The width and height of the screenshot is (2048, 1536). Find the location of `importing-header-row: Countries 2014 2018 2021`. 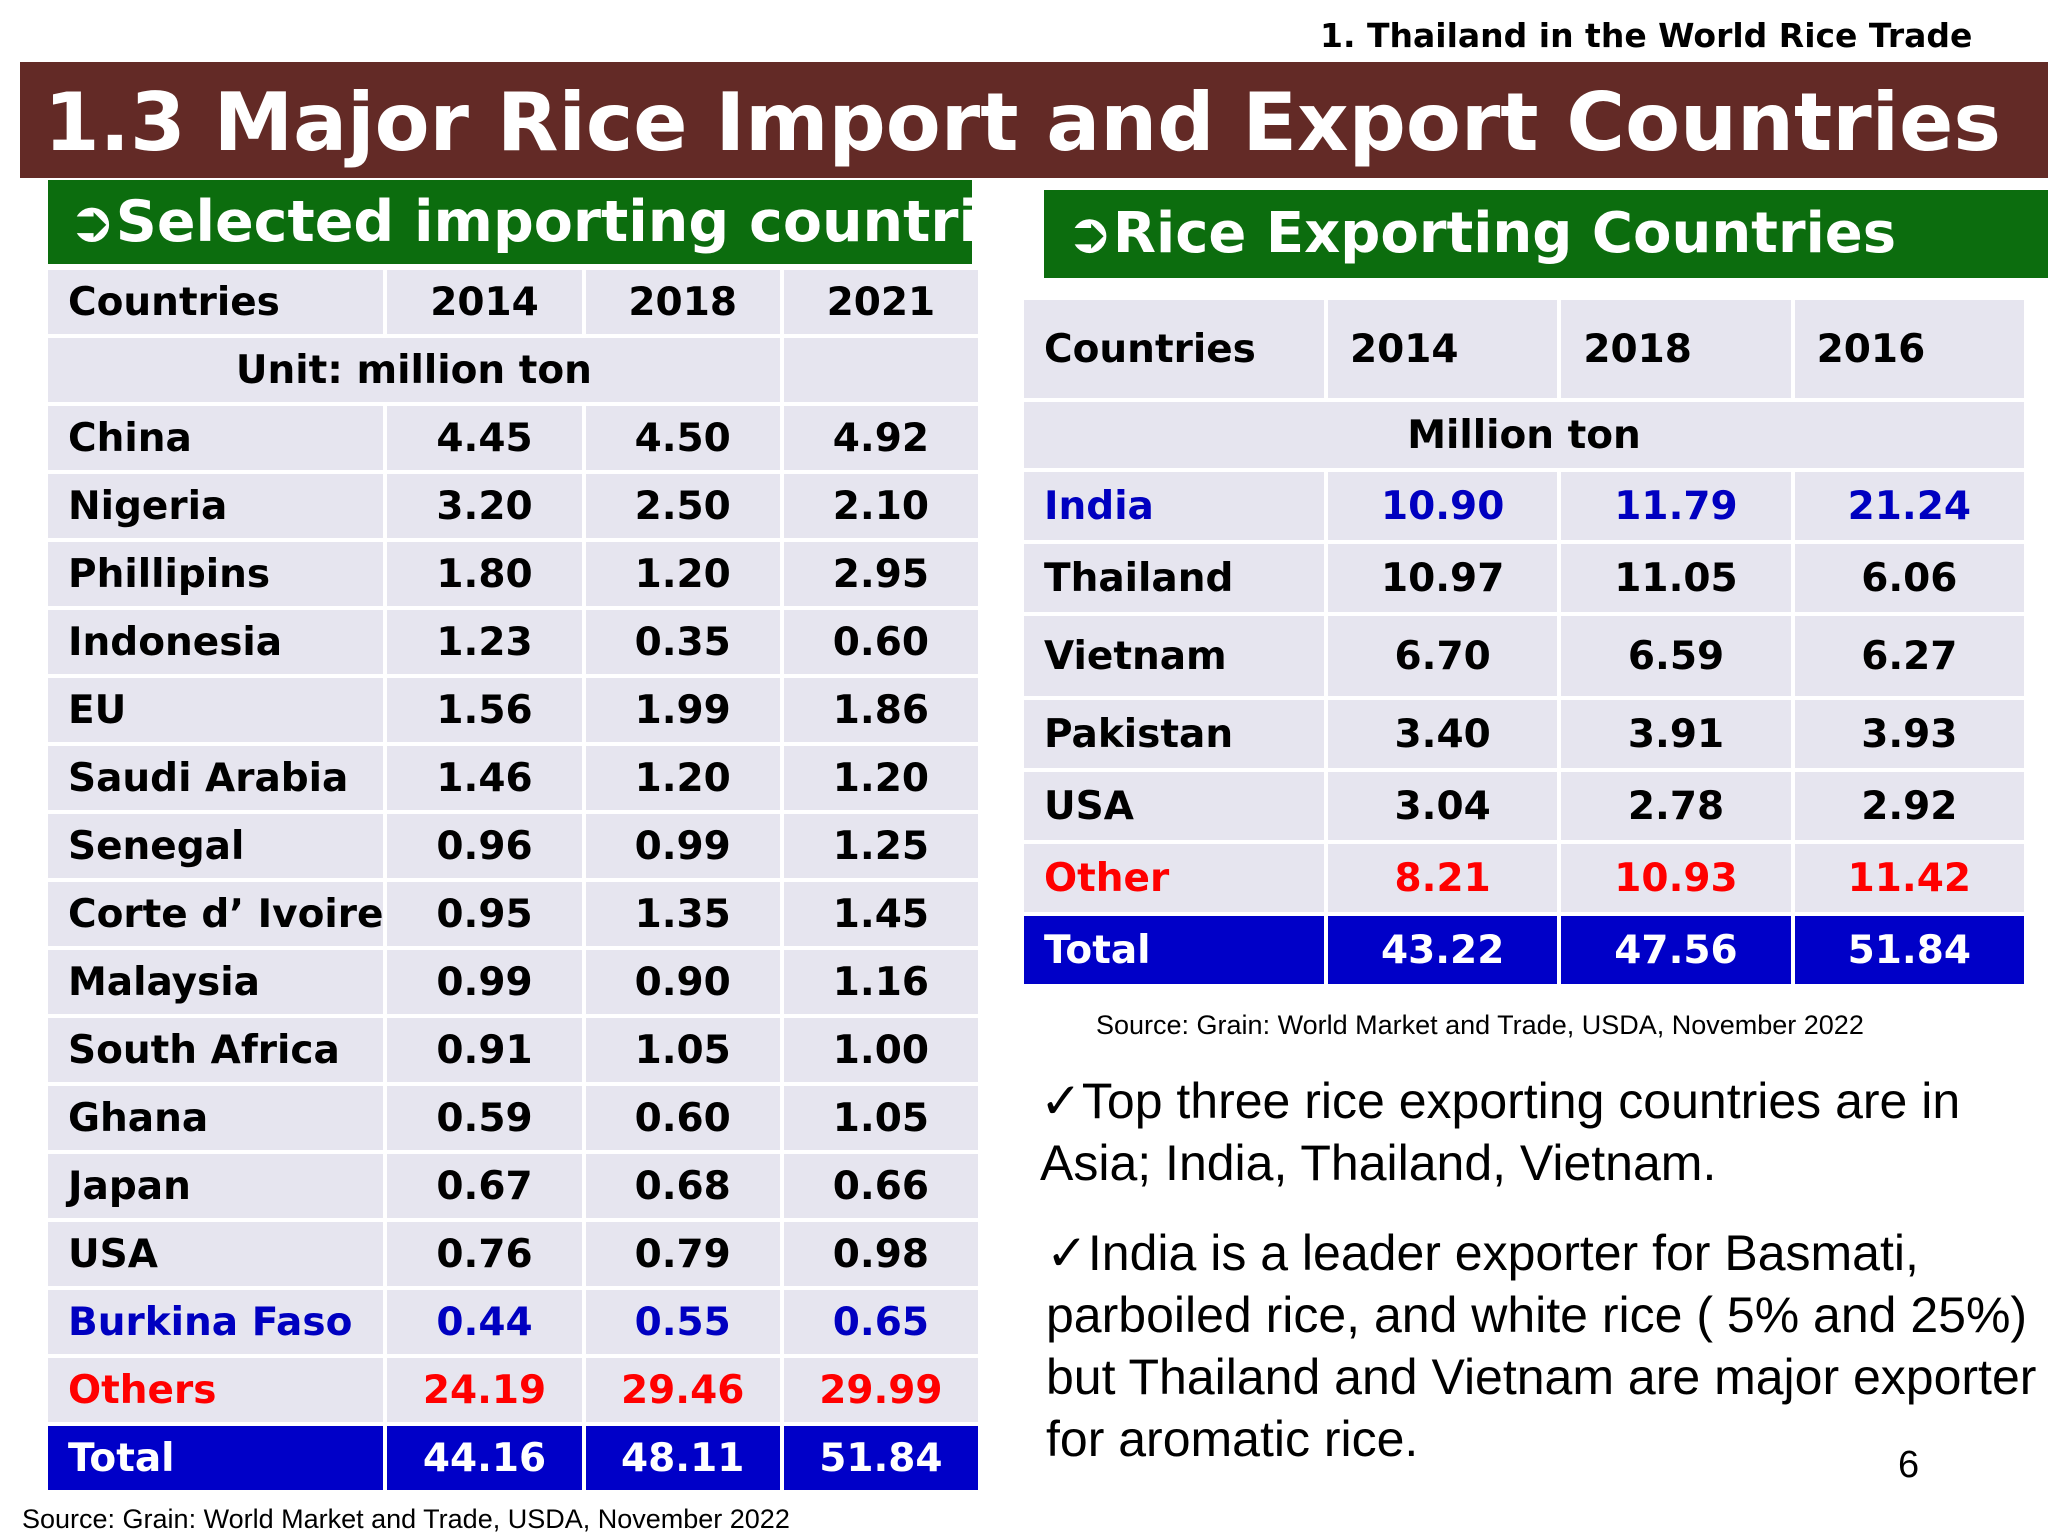

importing-header-row: Countries 2014 2018 2021 is located at coordinates (513, 302).